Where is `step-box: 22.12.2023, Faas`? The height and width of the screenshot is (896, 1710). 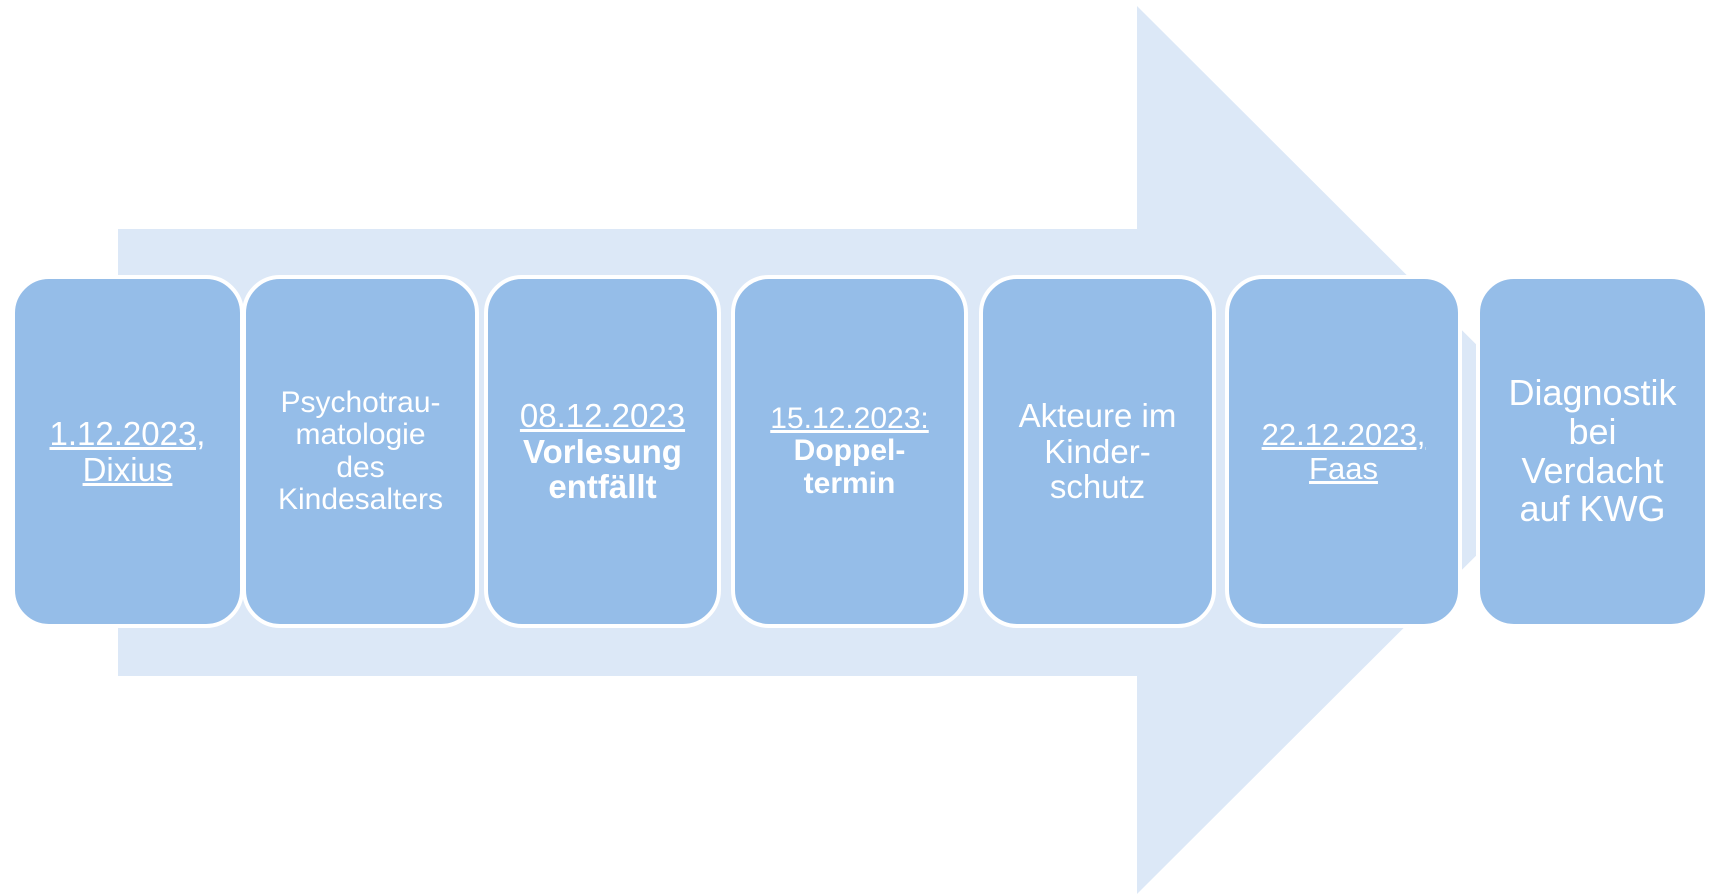 step-box: 22.12.2023, Faas is located at coordinates (1343, 451).